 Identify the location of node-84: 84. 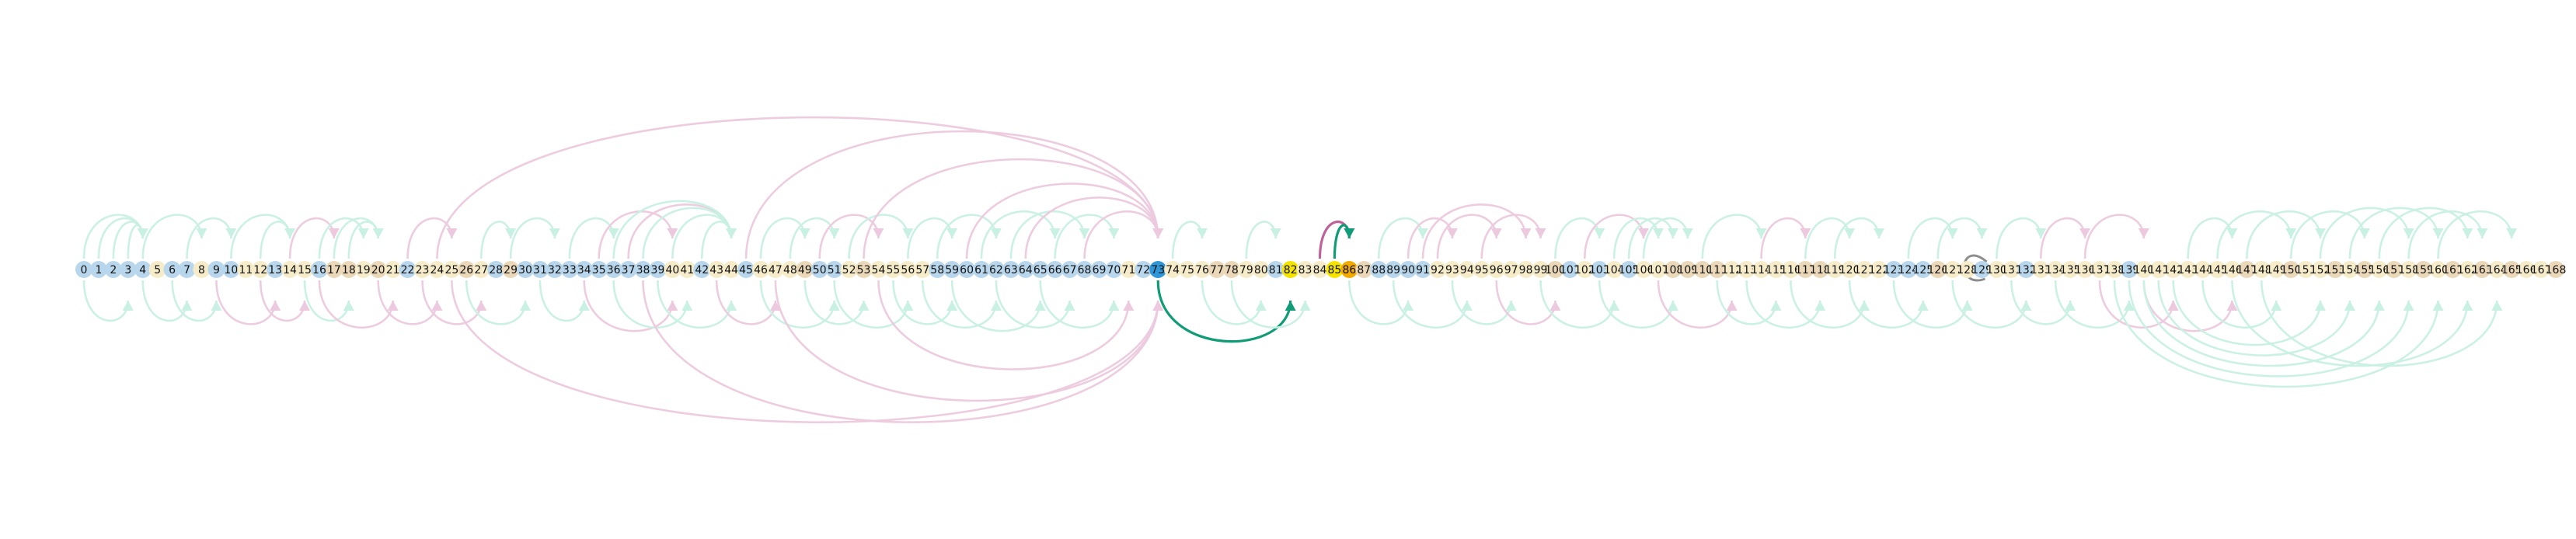
(1320, 269).